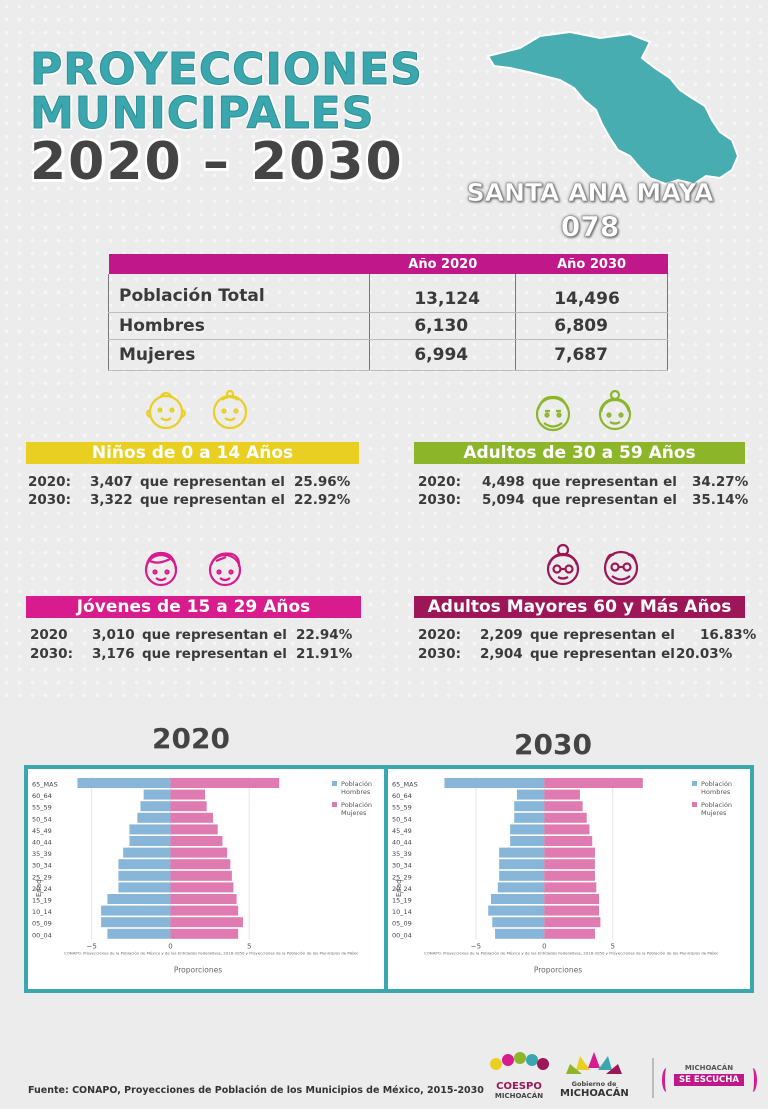 The image size is (768, 1109). Describe the element at coordinates (49, 635) in the screenshot. I see `year-label: 2020` at that location.